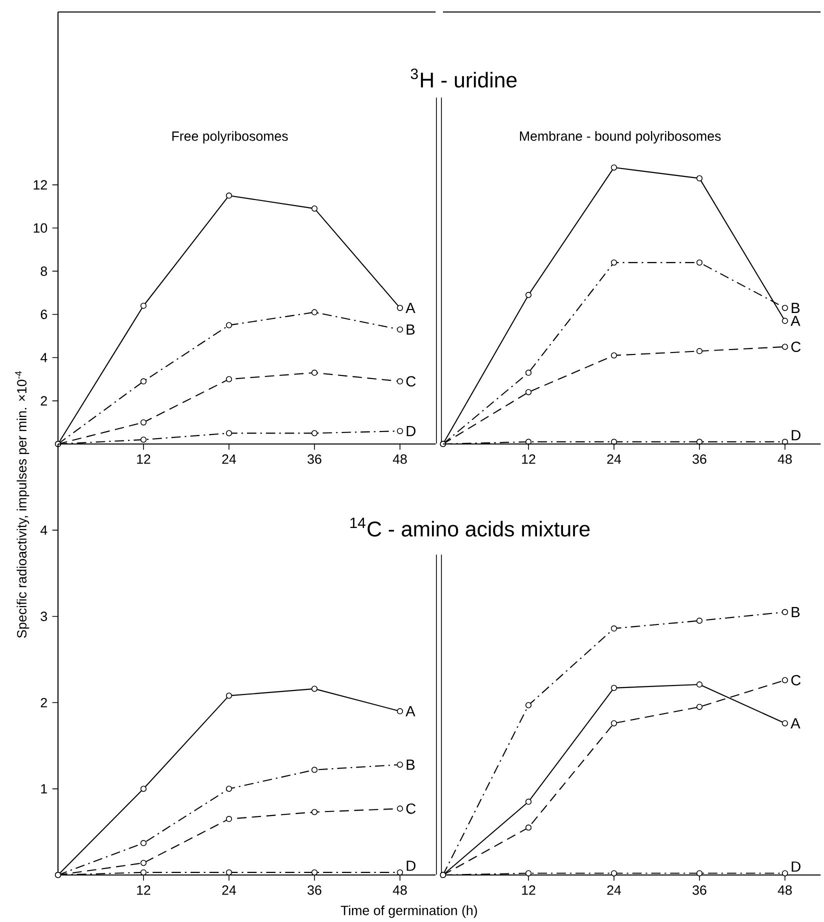 This screenshot has height=922, width=824. What do you see at coordinates (44, 271) in the screenshot?
I see `y-tick-label: 8` at bounding box center [44, 271].